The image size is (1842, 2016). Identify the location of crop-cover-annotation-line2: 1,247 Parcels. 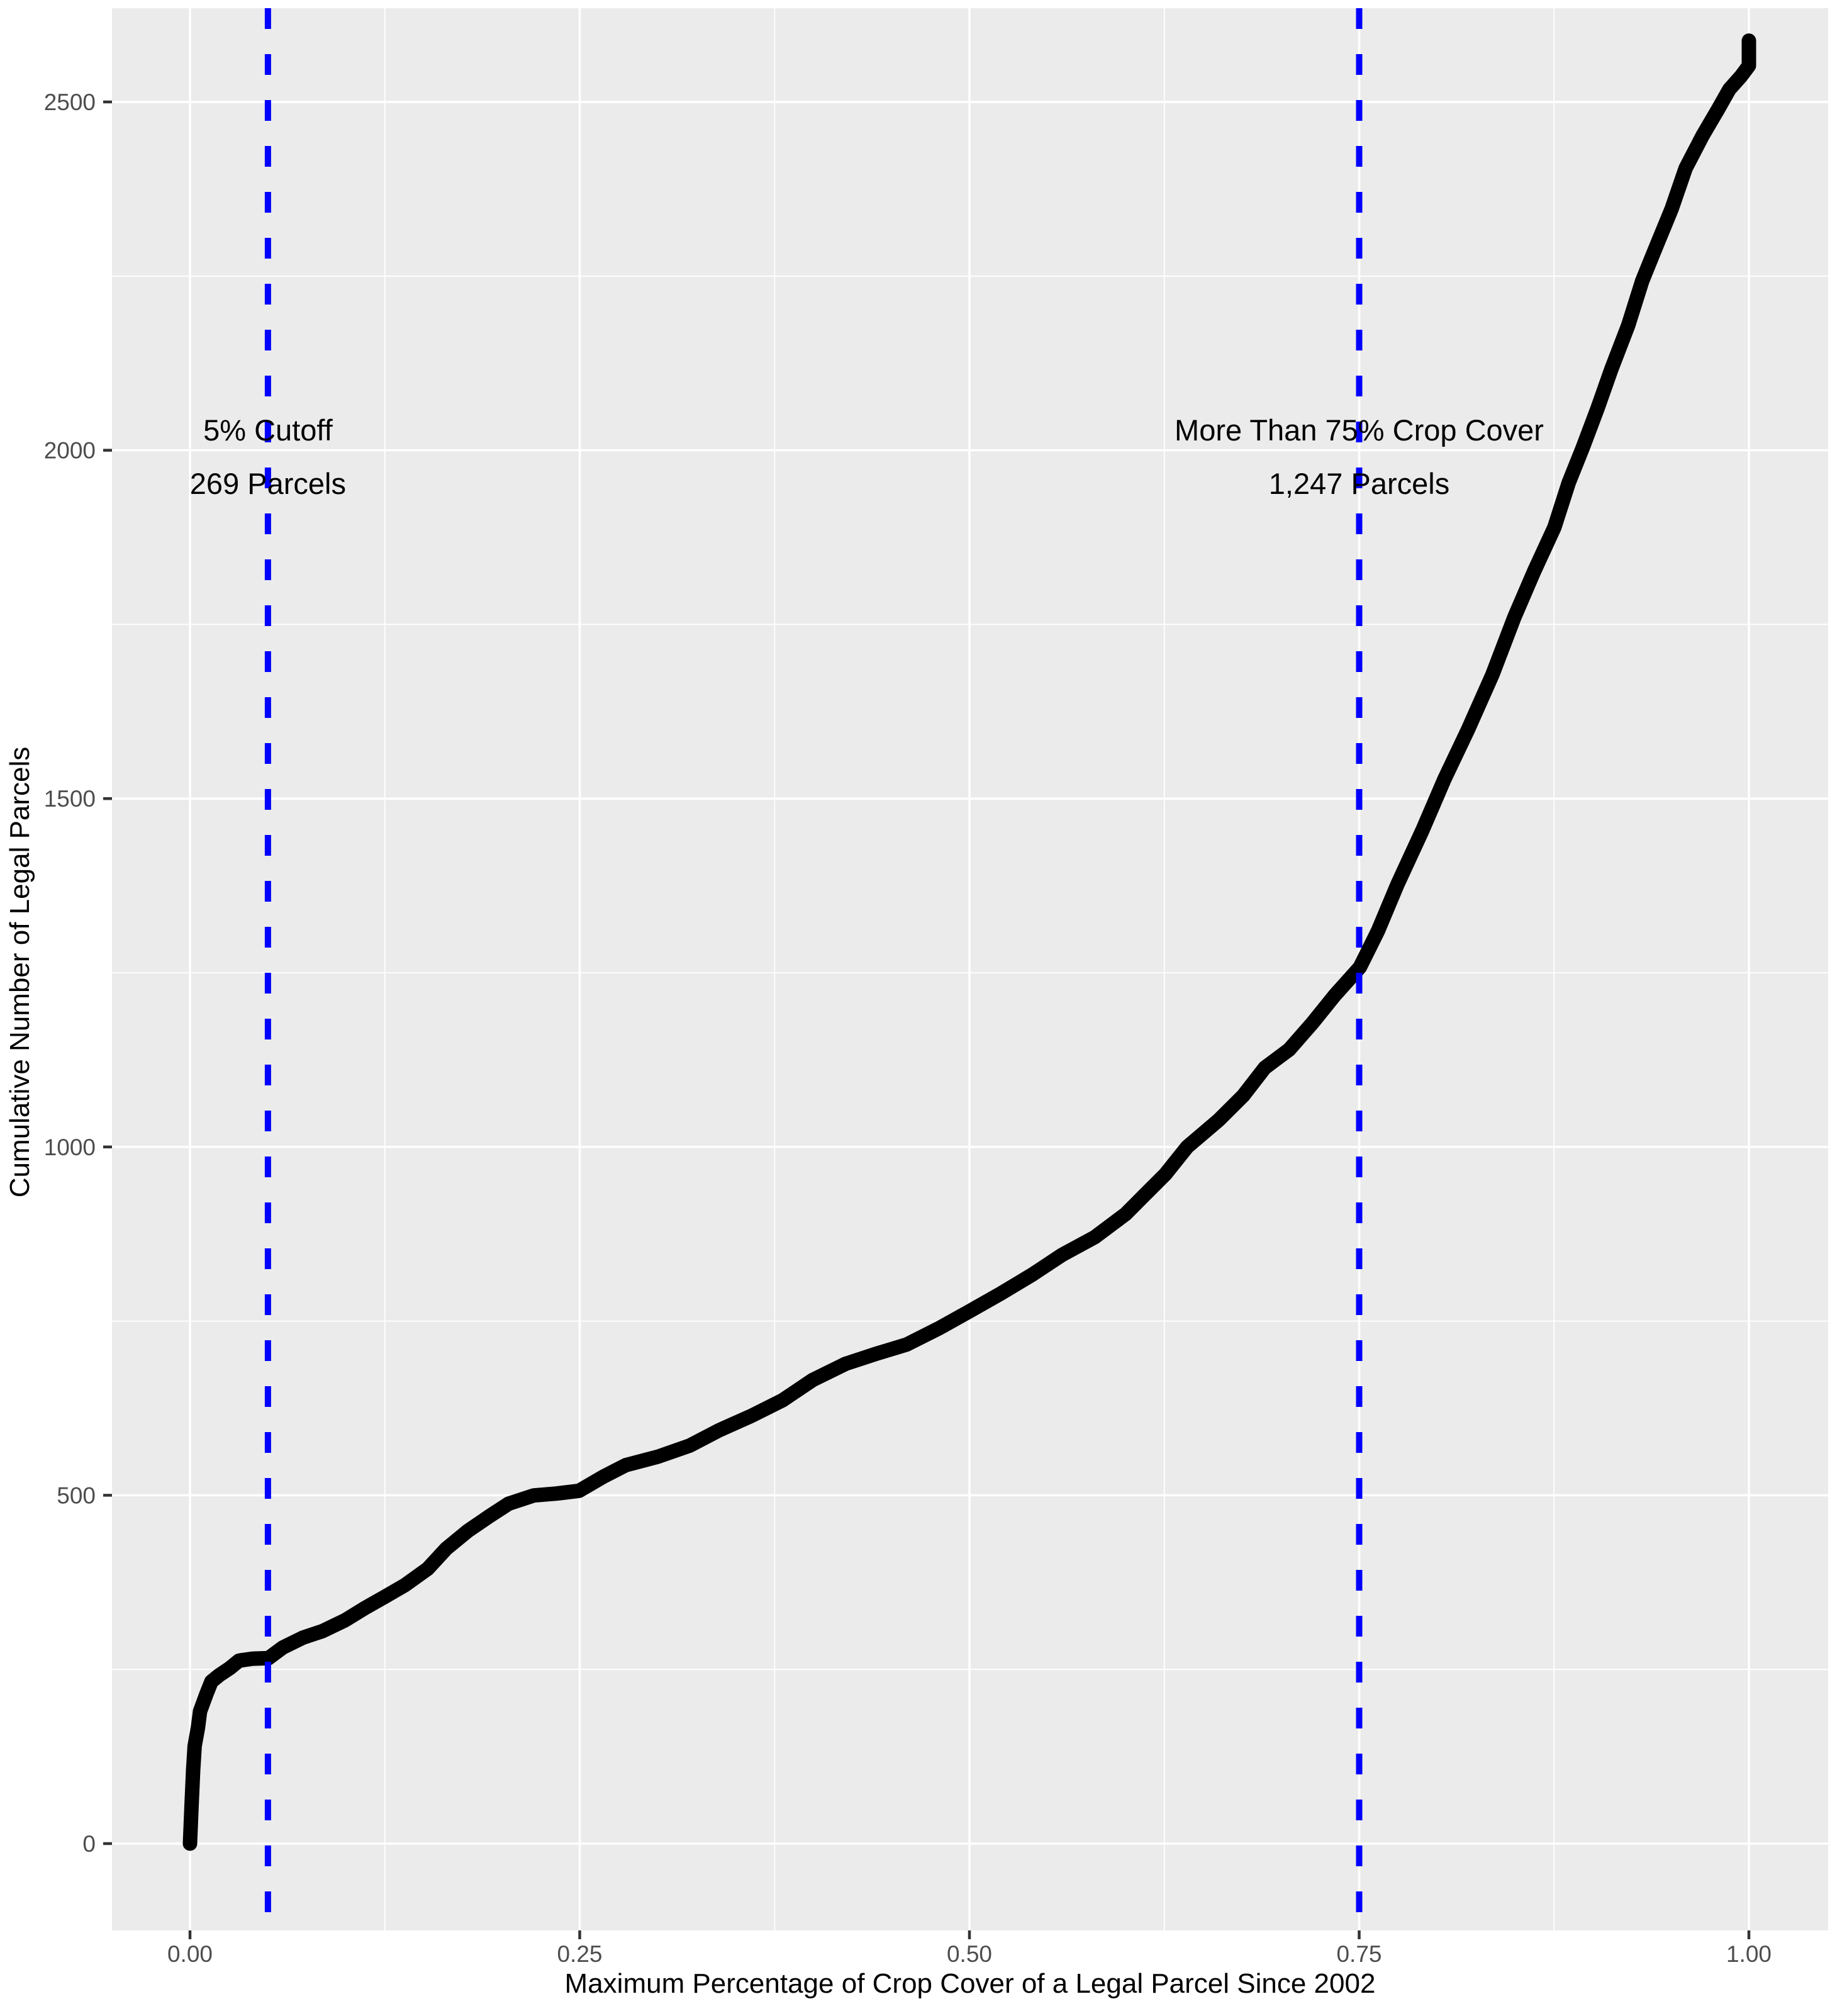
(1359, 483).